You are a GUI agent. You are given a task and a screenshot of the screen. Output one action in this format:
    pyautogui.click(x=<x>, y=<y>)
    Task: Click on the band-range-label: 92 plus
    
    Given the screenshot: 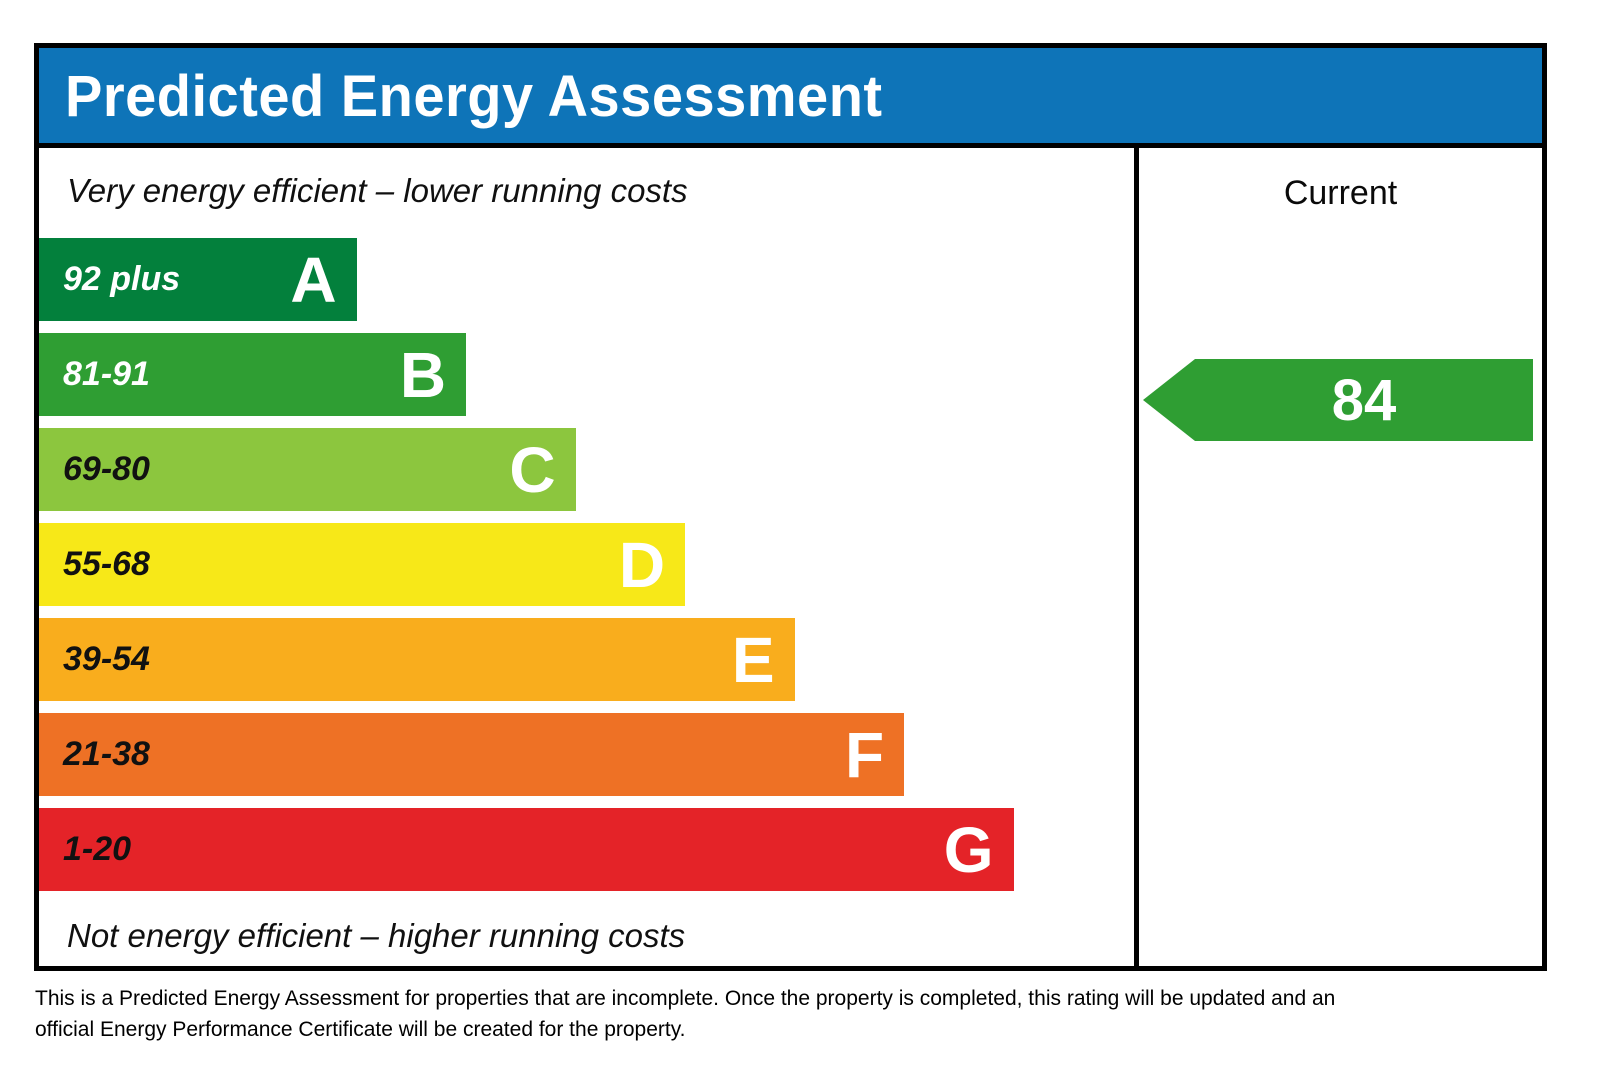 What is the action you would take?
    pyautogui.click(x=122, y=279)
    